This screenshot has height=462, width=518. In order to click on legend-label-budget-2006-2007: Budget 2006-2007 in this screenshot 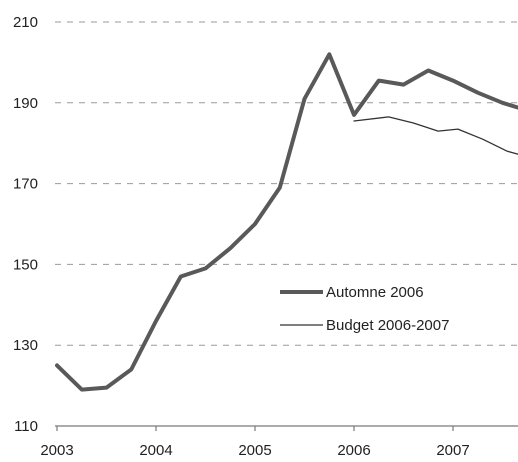, I will do `click(387, 325)`.